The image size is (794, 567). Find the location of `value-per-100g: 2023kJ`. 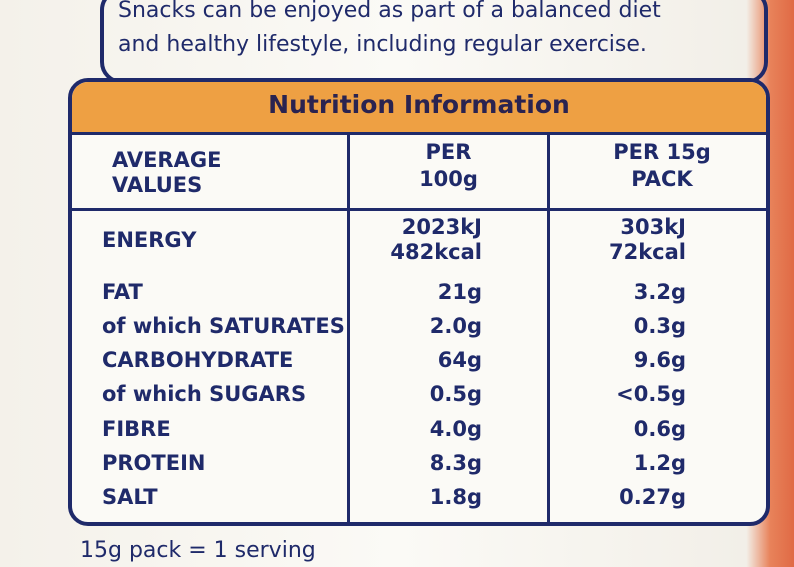

value-per-100g: 2023kJ is located at coordinates (441, 227).